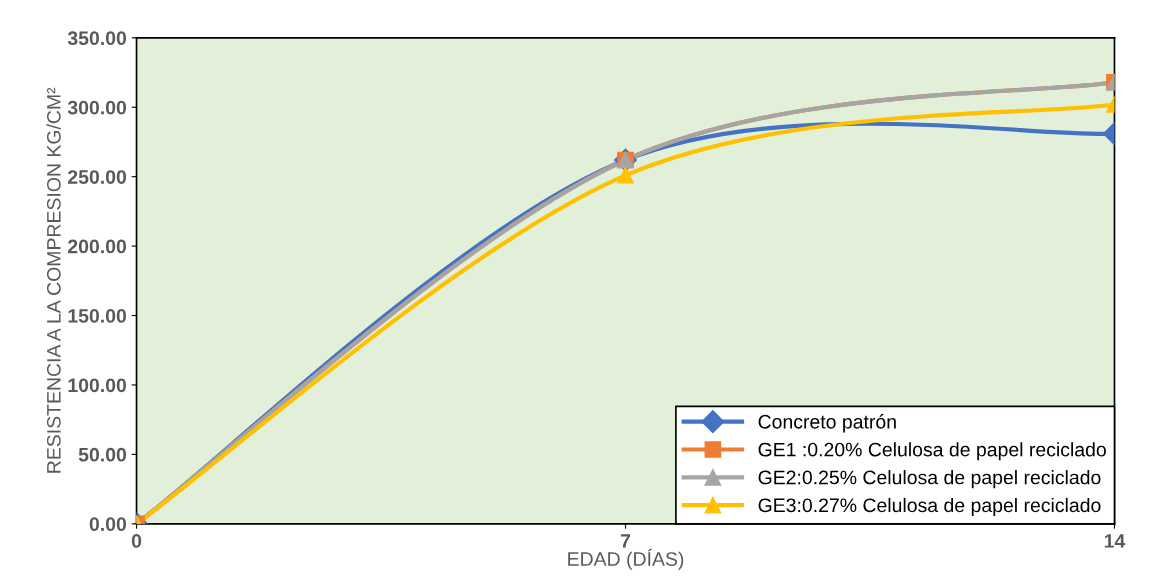 The width and height of the screenshot is (1167, 582). I want to click on x-tick-label: 0, so click(136, 541).